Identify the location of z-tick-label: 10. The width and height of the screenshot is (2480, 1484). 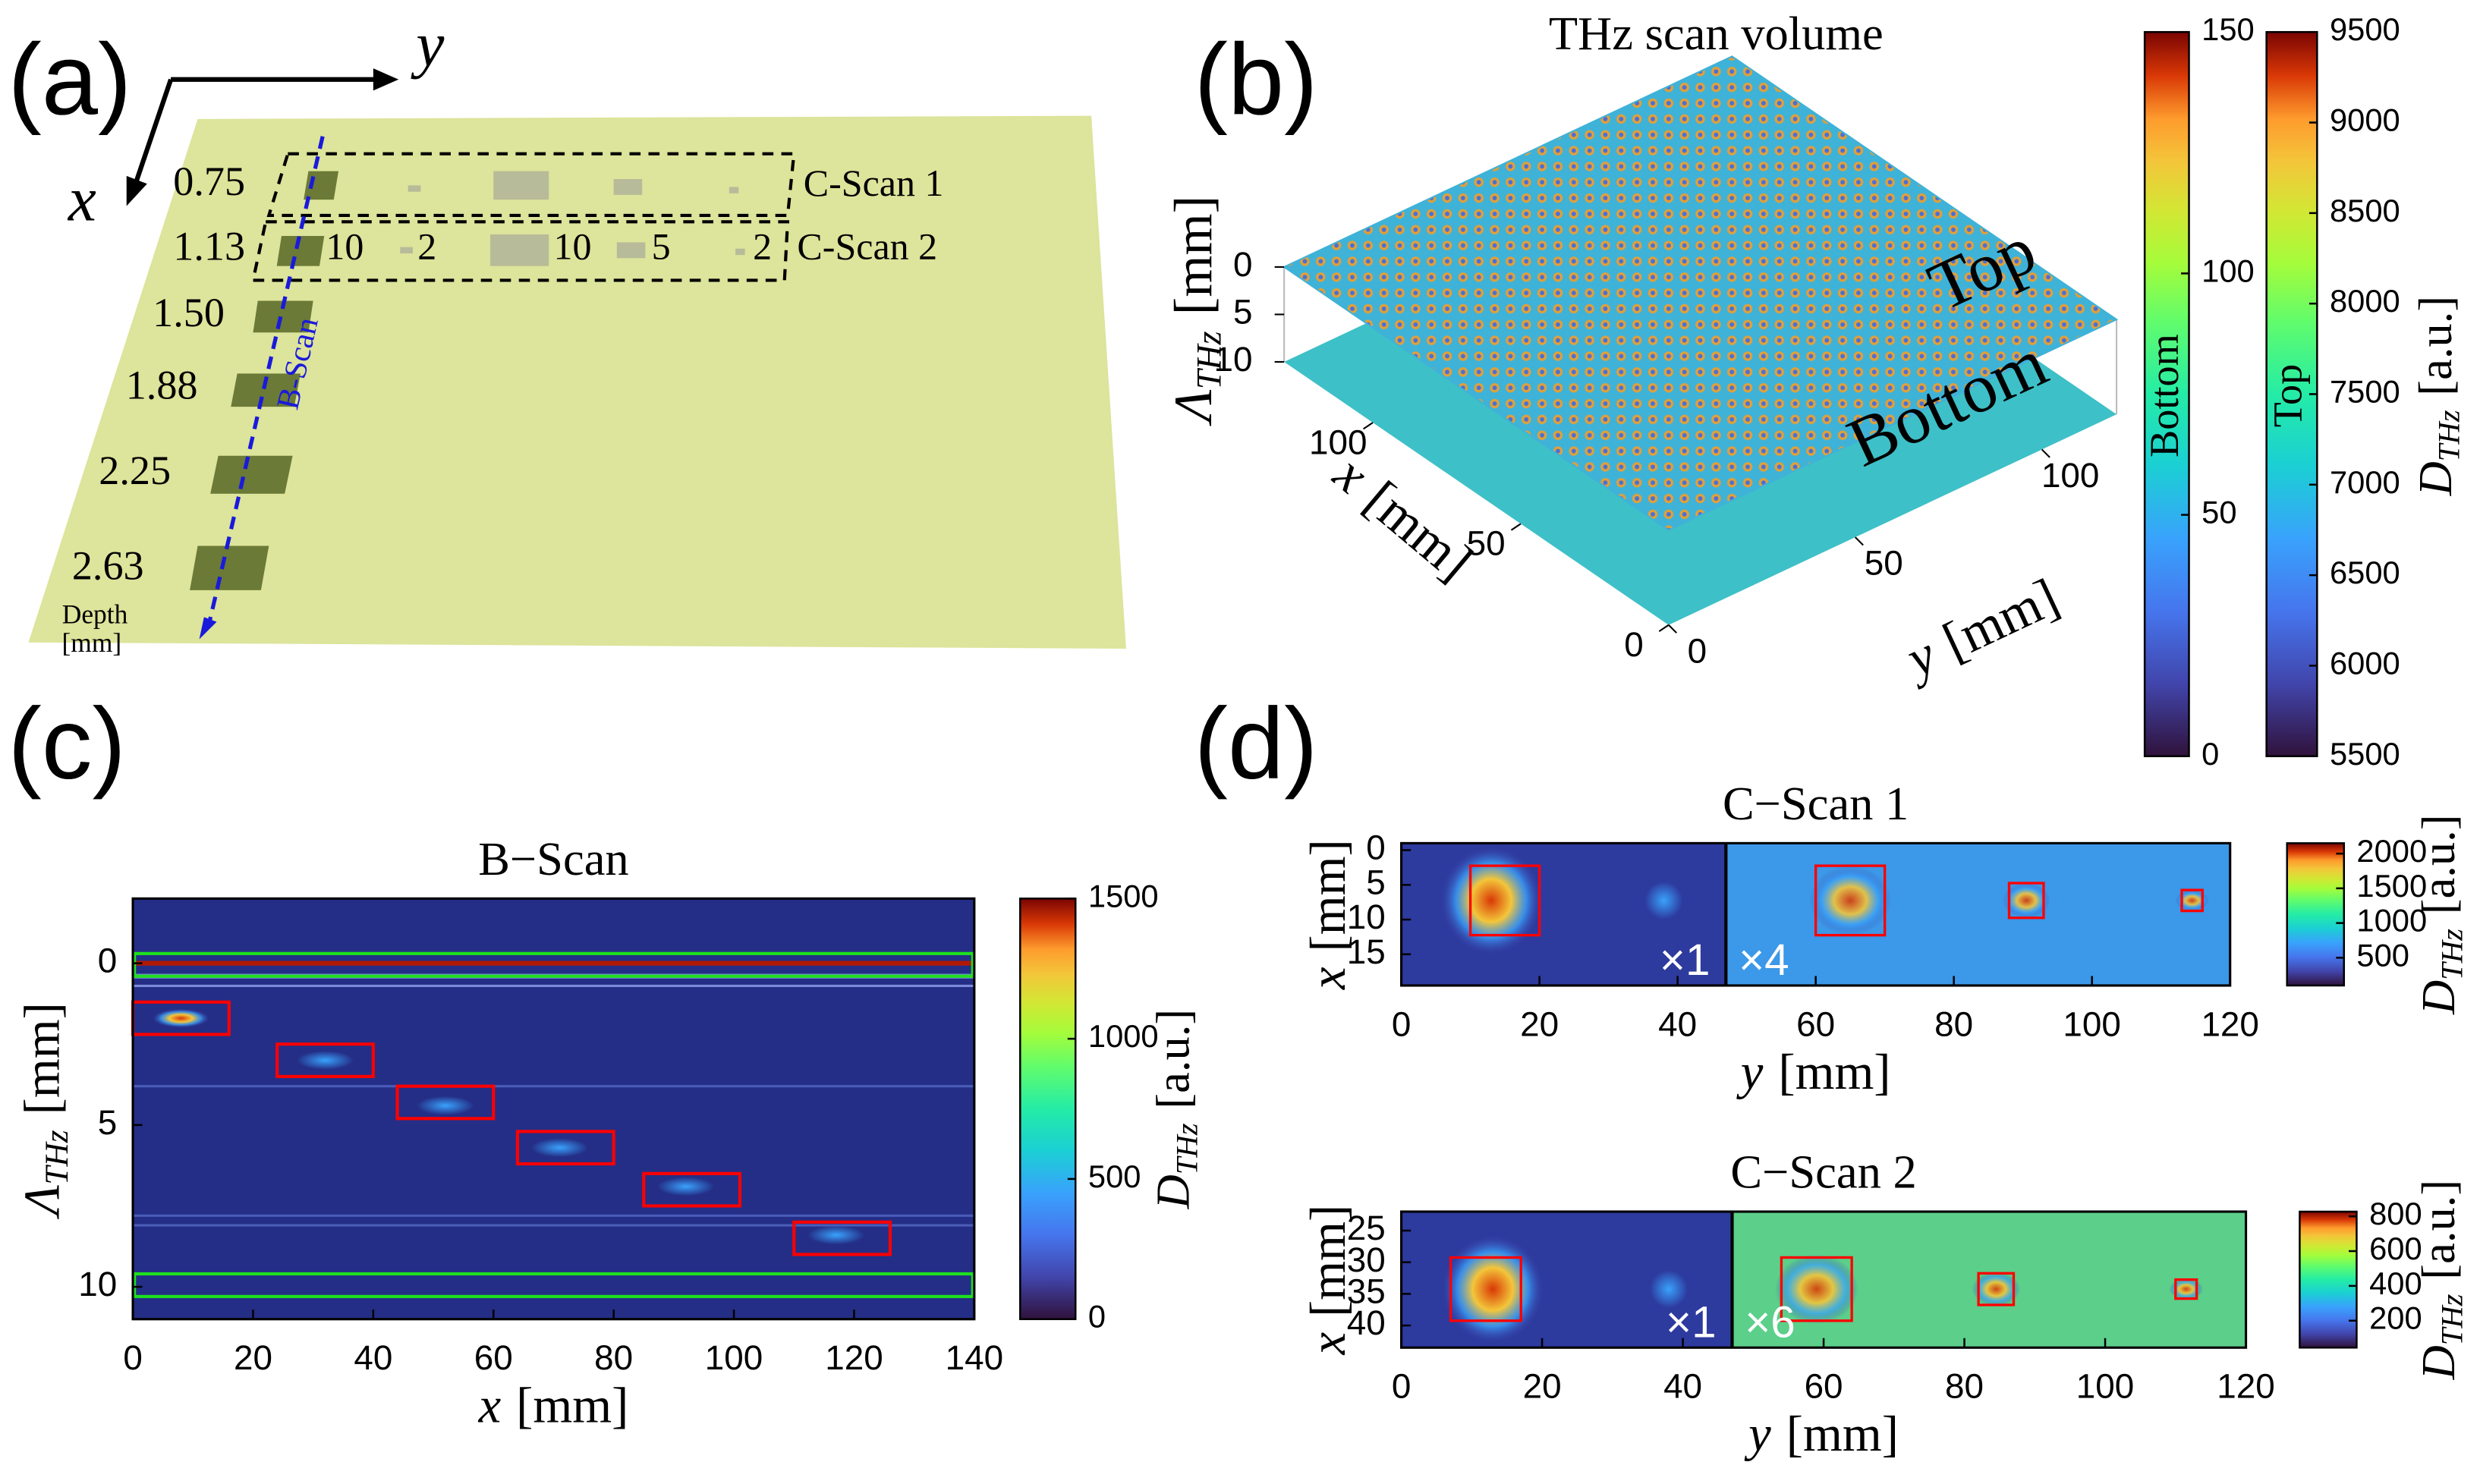
(1232, 359).